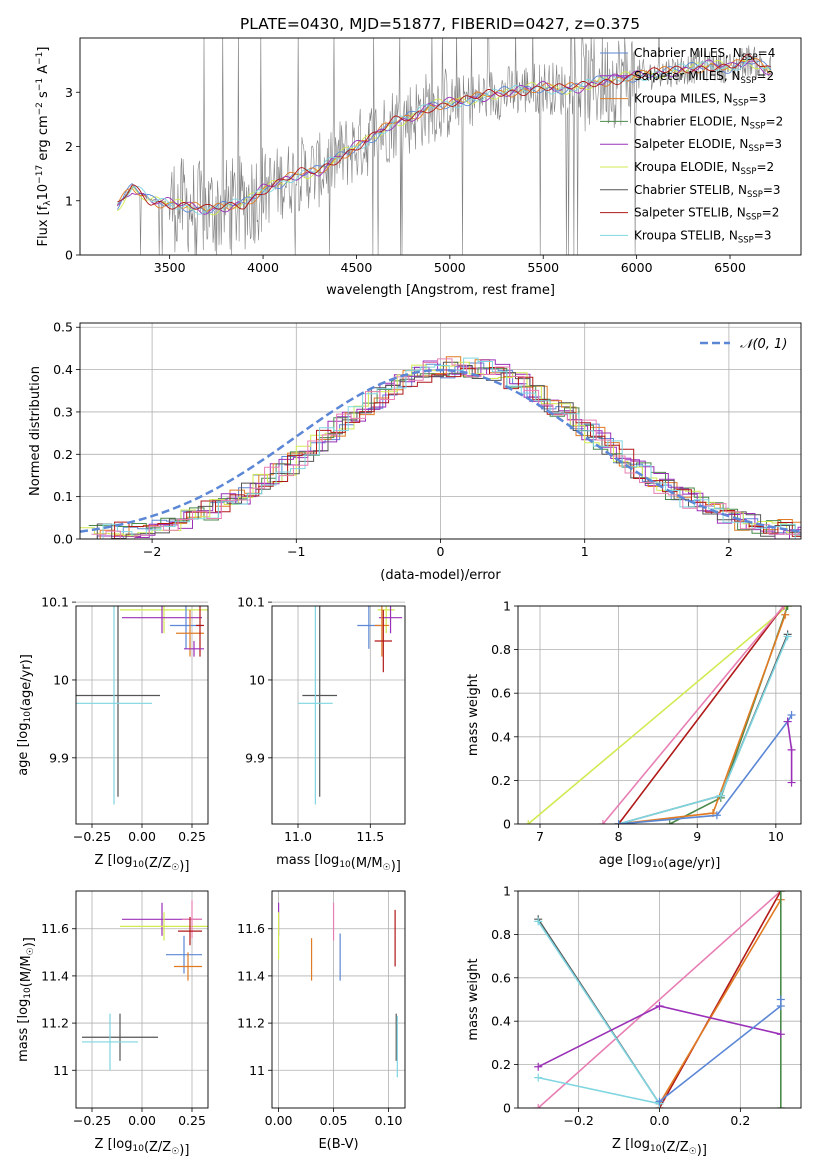  What do you see at coordinates (152, 551) in the screenshot?
I see `x-tick-label: −2` at bounding box center [152, 551].